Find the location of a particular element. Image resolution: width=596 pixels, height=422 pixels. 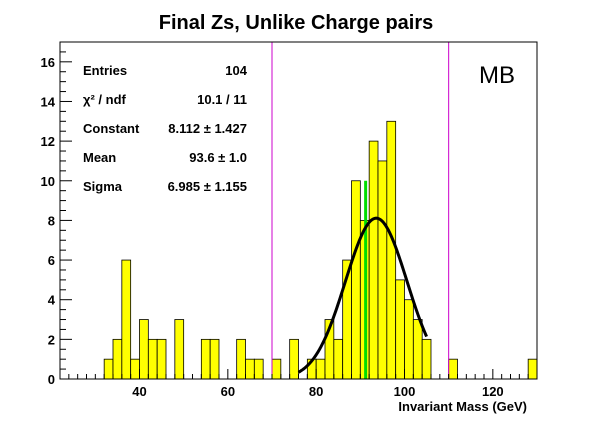

mb-annotation: MB is located at coordinates (497, 75).